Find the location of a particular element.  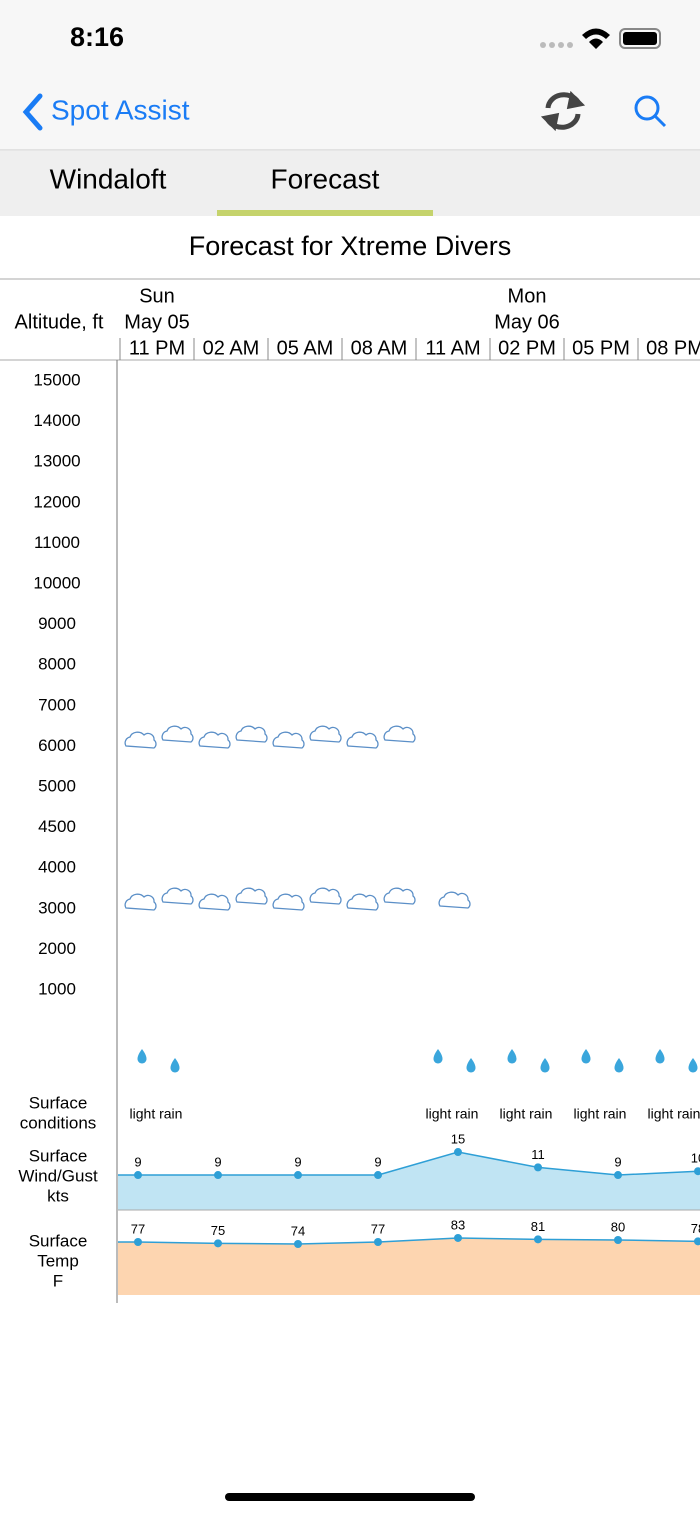

row-label: Temp is located at coordinates (58, 1260).